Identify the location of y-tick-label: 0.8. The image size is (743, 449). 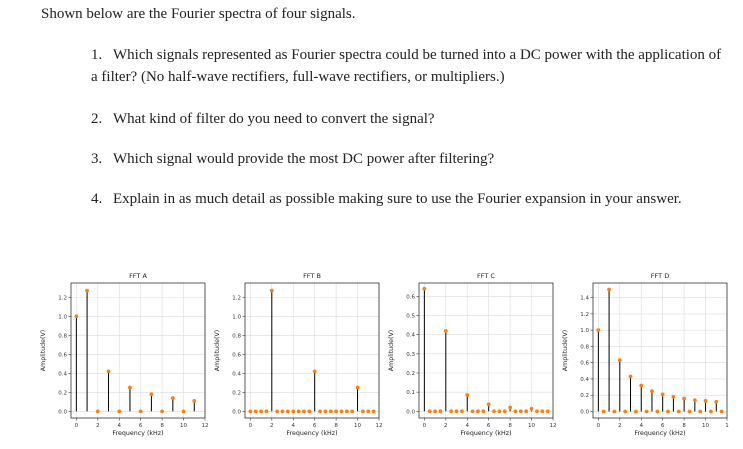
(236, 336).